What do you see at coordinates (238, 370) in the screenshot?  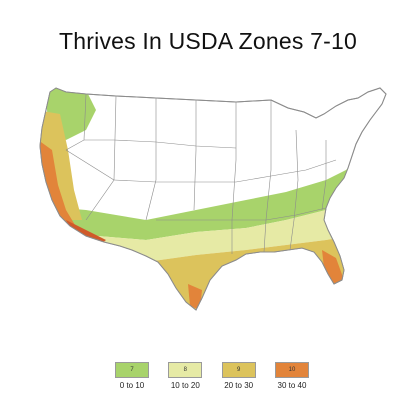 I see `legend-swatch: 9` at bounding box center [238, 370].